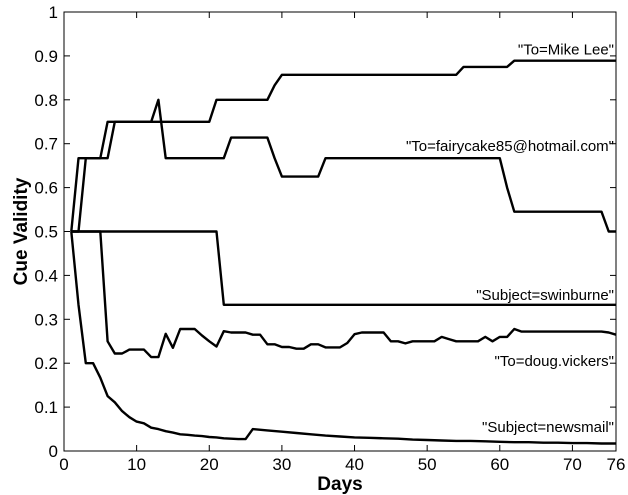 This screenshot has width=628, height=495. Describe the element at coordinates (53, 12) in the screenshot. I see `y-tick-label: 1` at that location.